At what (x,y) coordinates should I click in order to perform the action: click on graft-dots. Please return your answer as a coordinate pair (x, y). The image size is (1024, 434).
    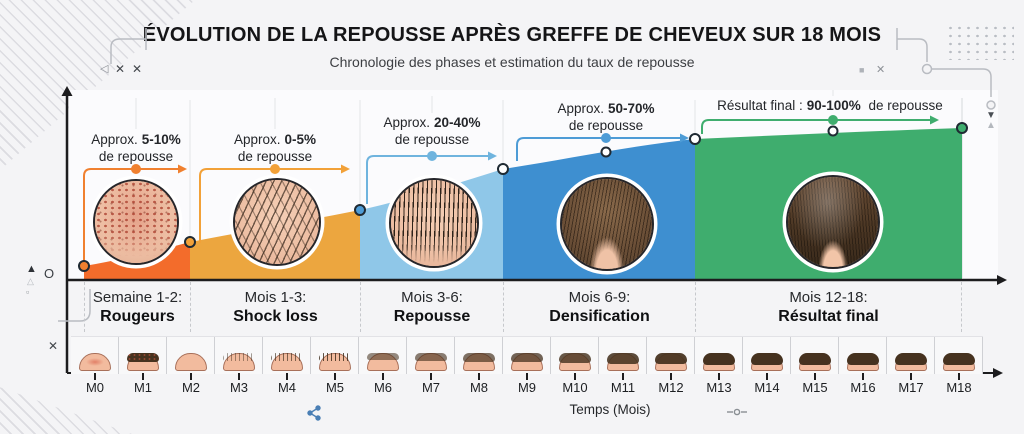
    Looking at the image, I should click on (136, 222).